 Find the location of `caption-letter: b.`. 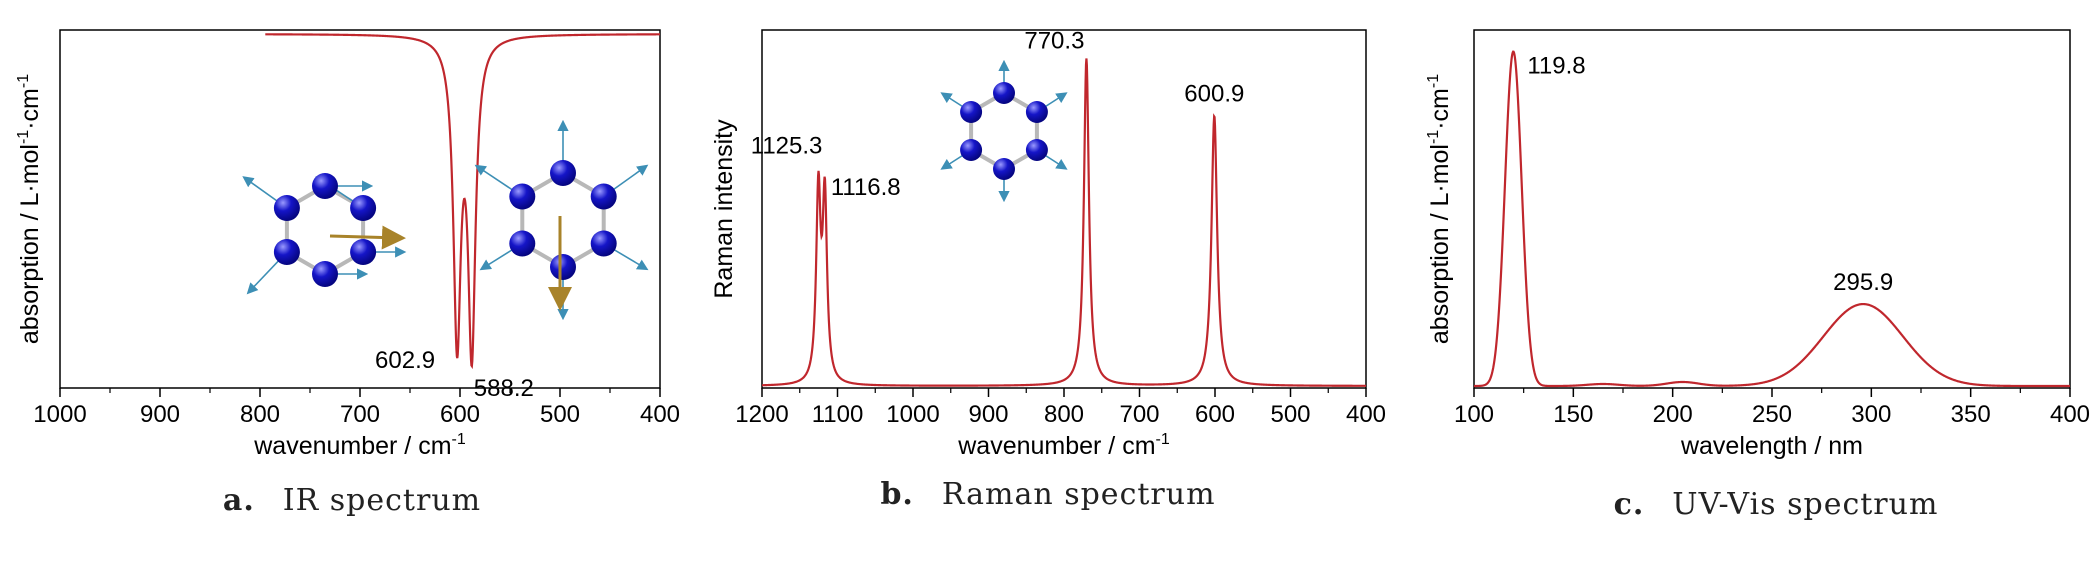

caption-letter: b. is located at coordinates (896, 494).